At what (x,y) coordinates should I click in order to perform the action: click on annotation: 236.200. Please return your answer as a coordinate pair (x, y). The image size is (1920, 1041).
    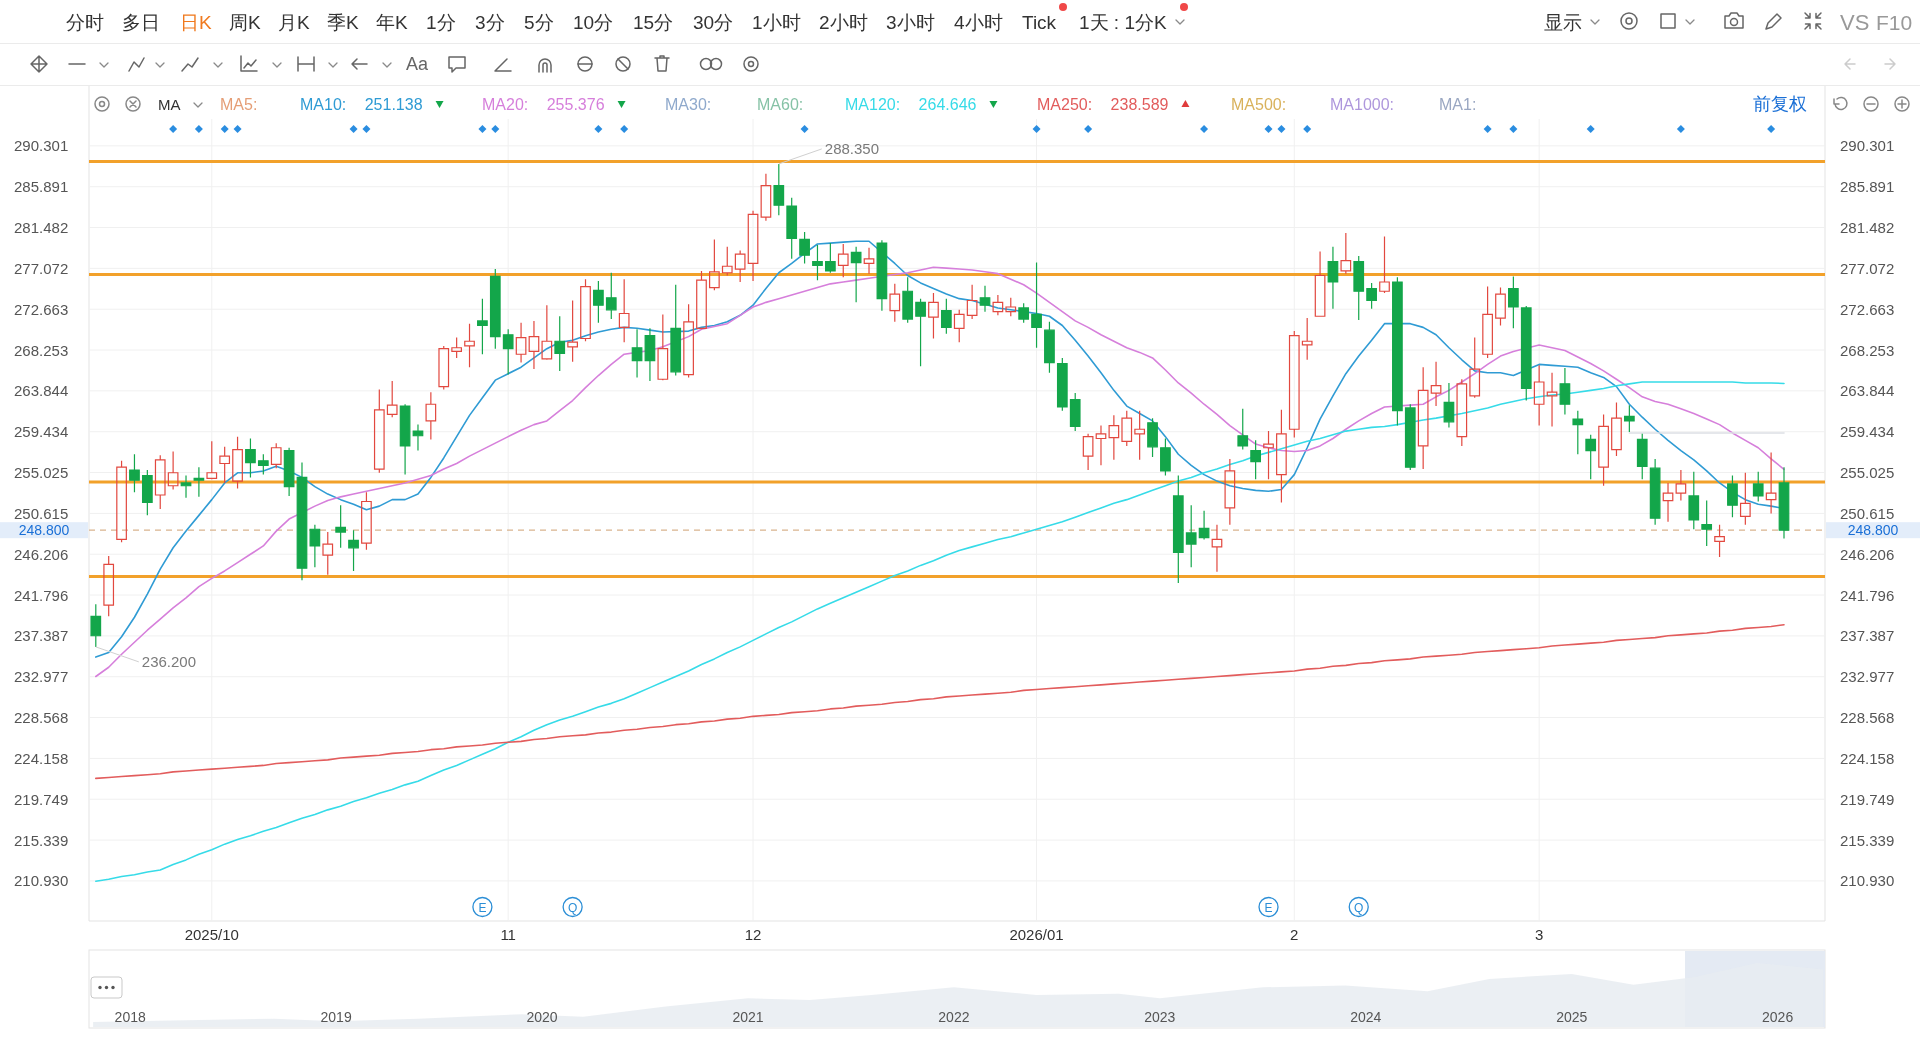
    Looking at the image, I should click on (169, 662).